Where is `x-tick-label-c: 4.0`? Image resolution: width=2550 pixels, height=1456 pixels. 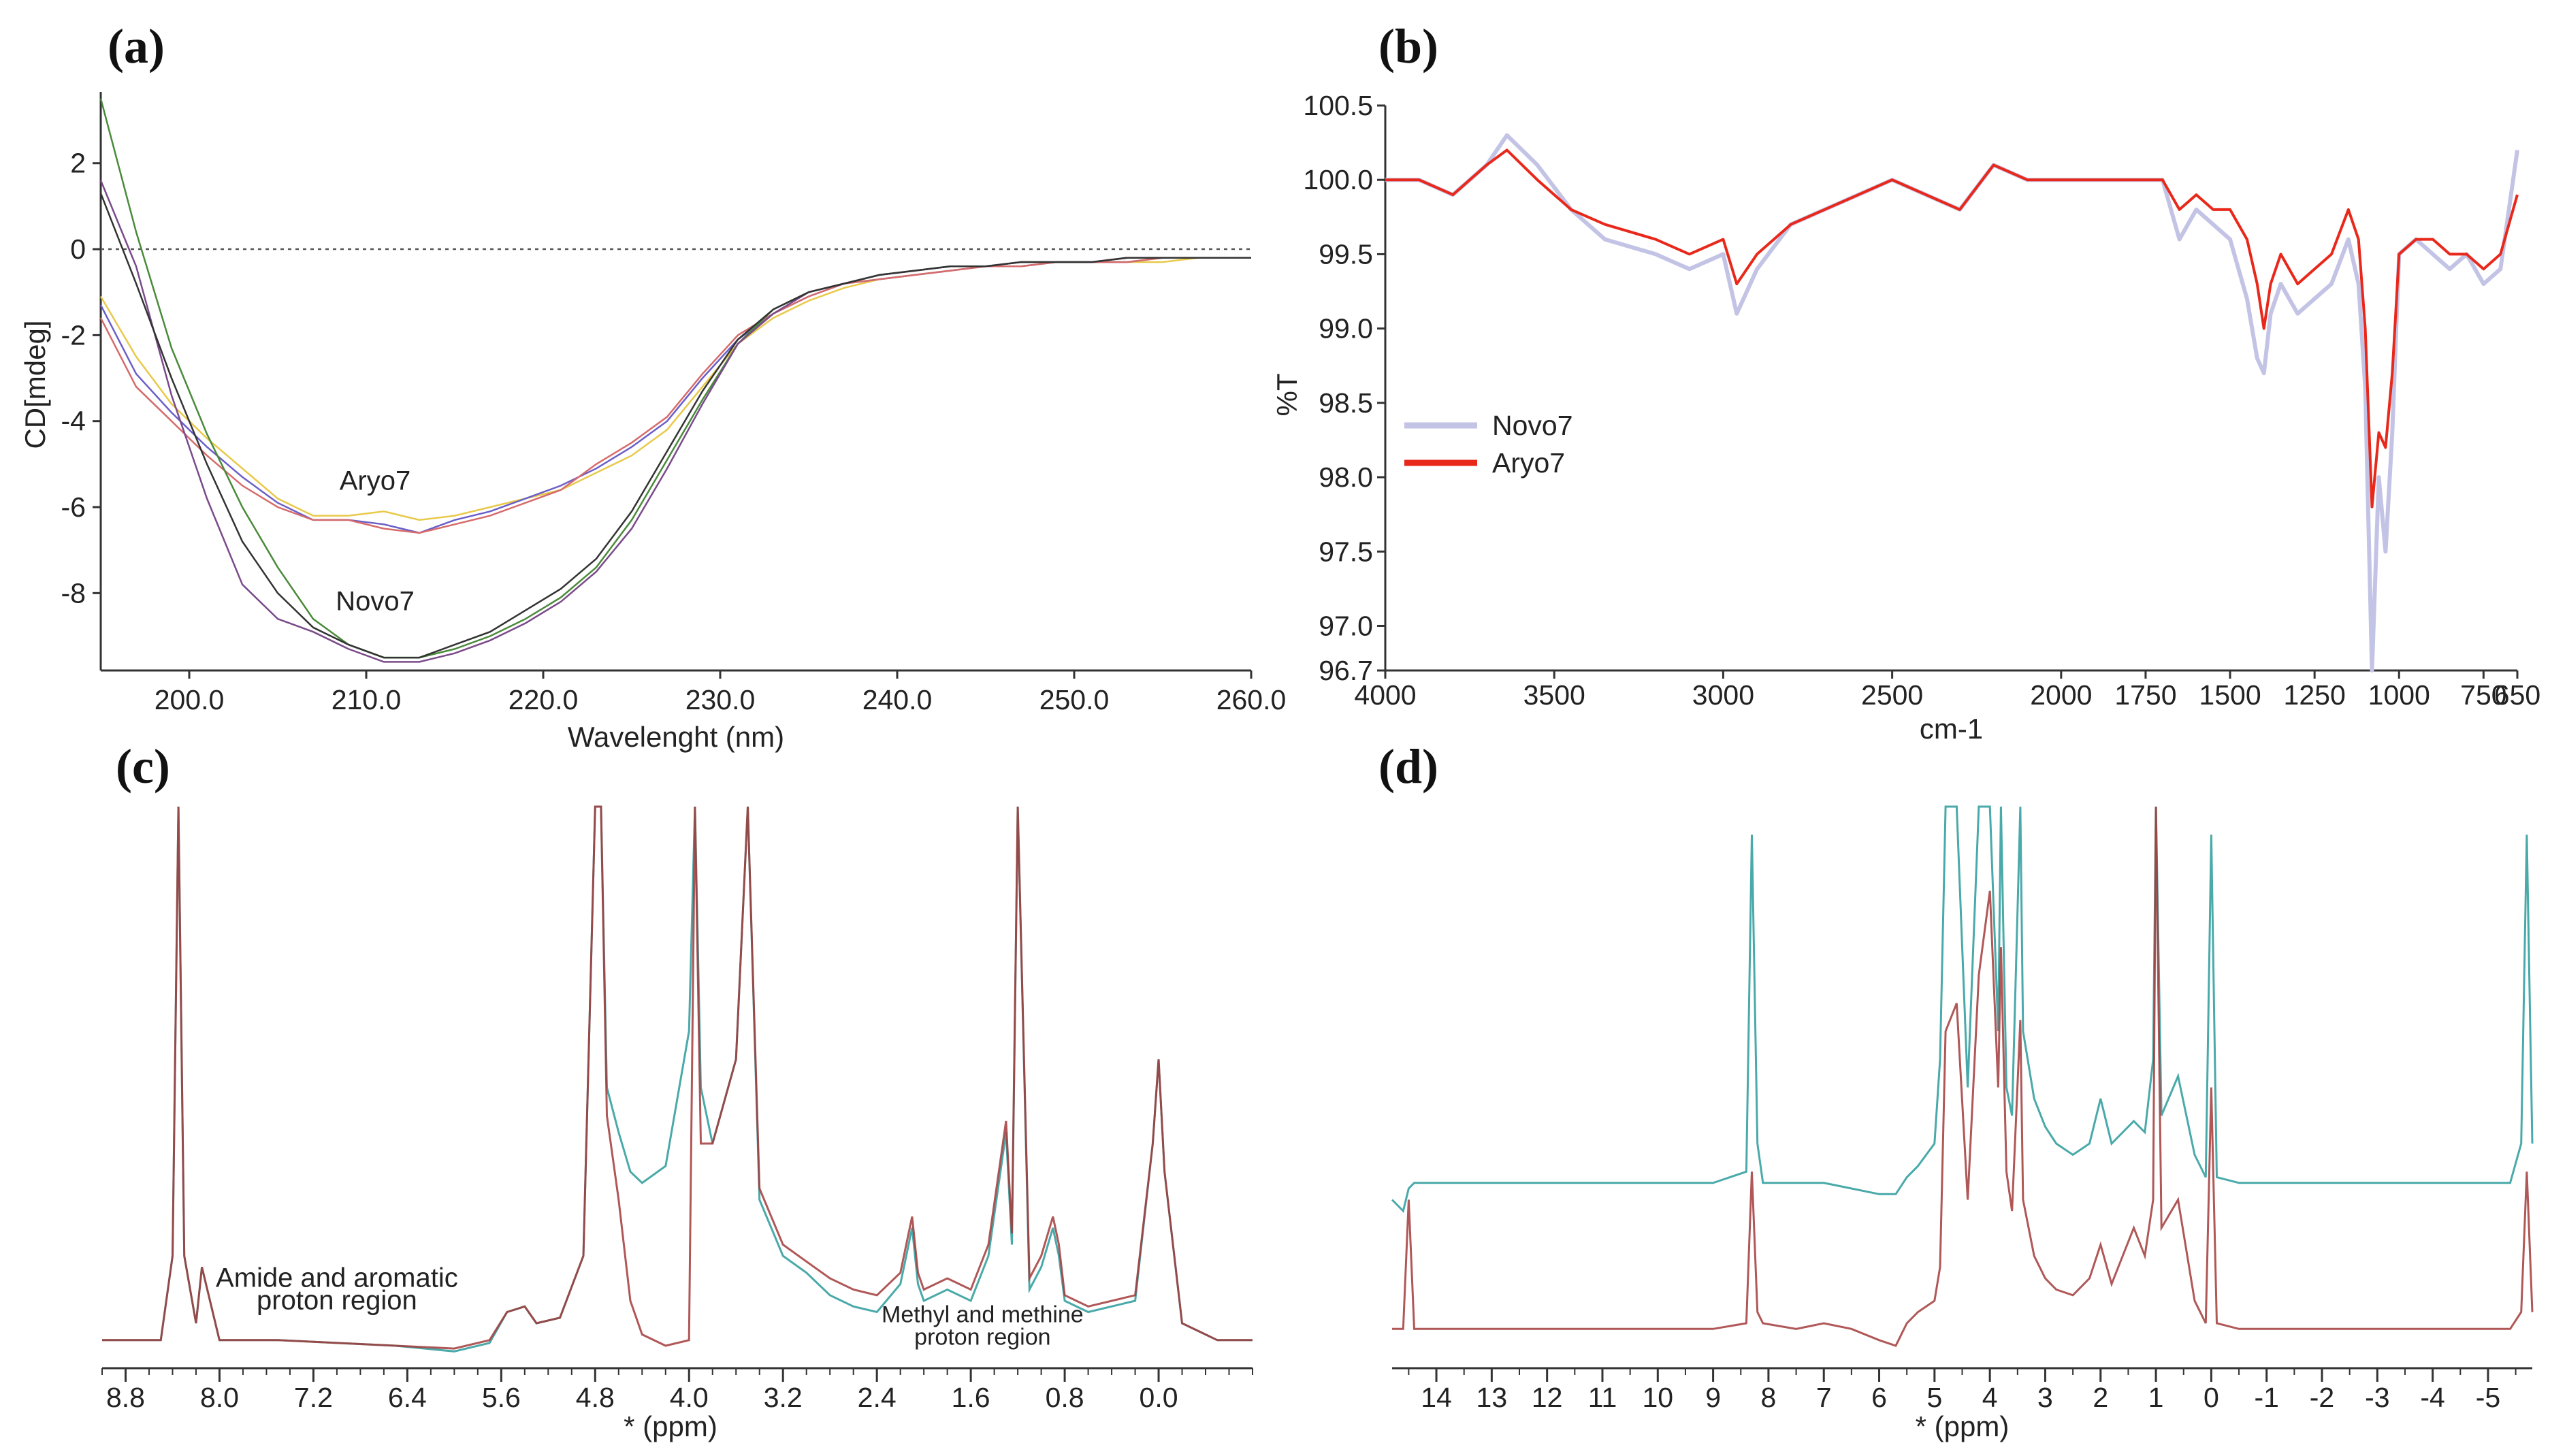
x-tick-label-c: 4.0 is located at coordinates (689, 1397).